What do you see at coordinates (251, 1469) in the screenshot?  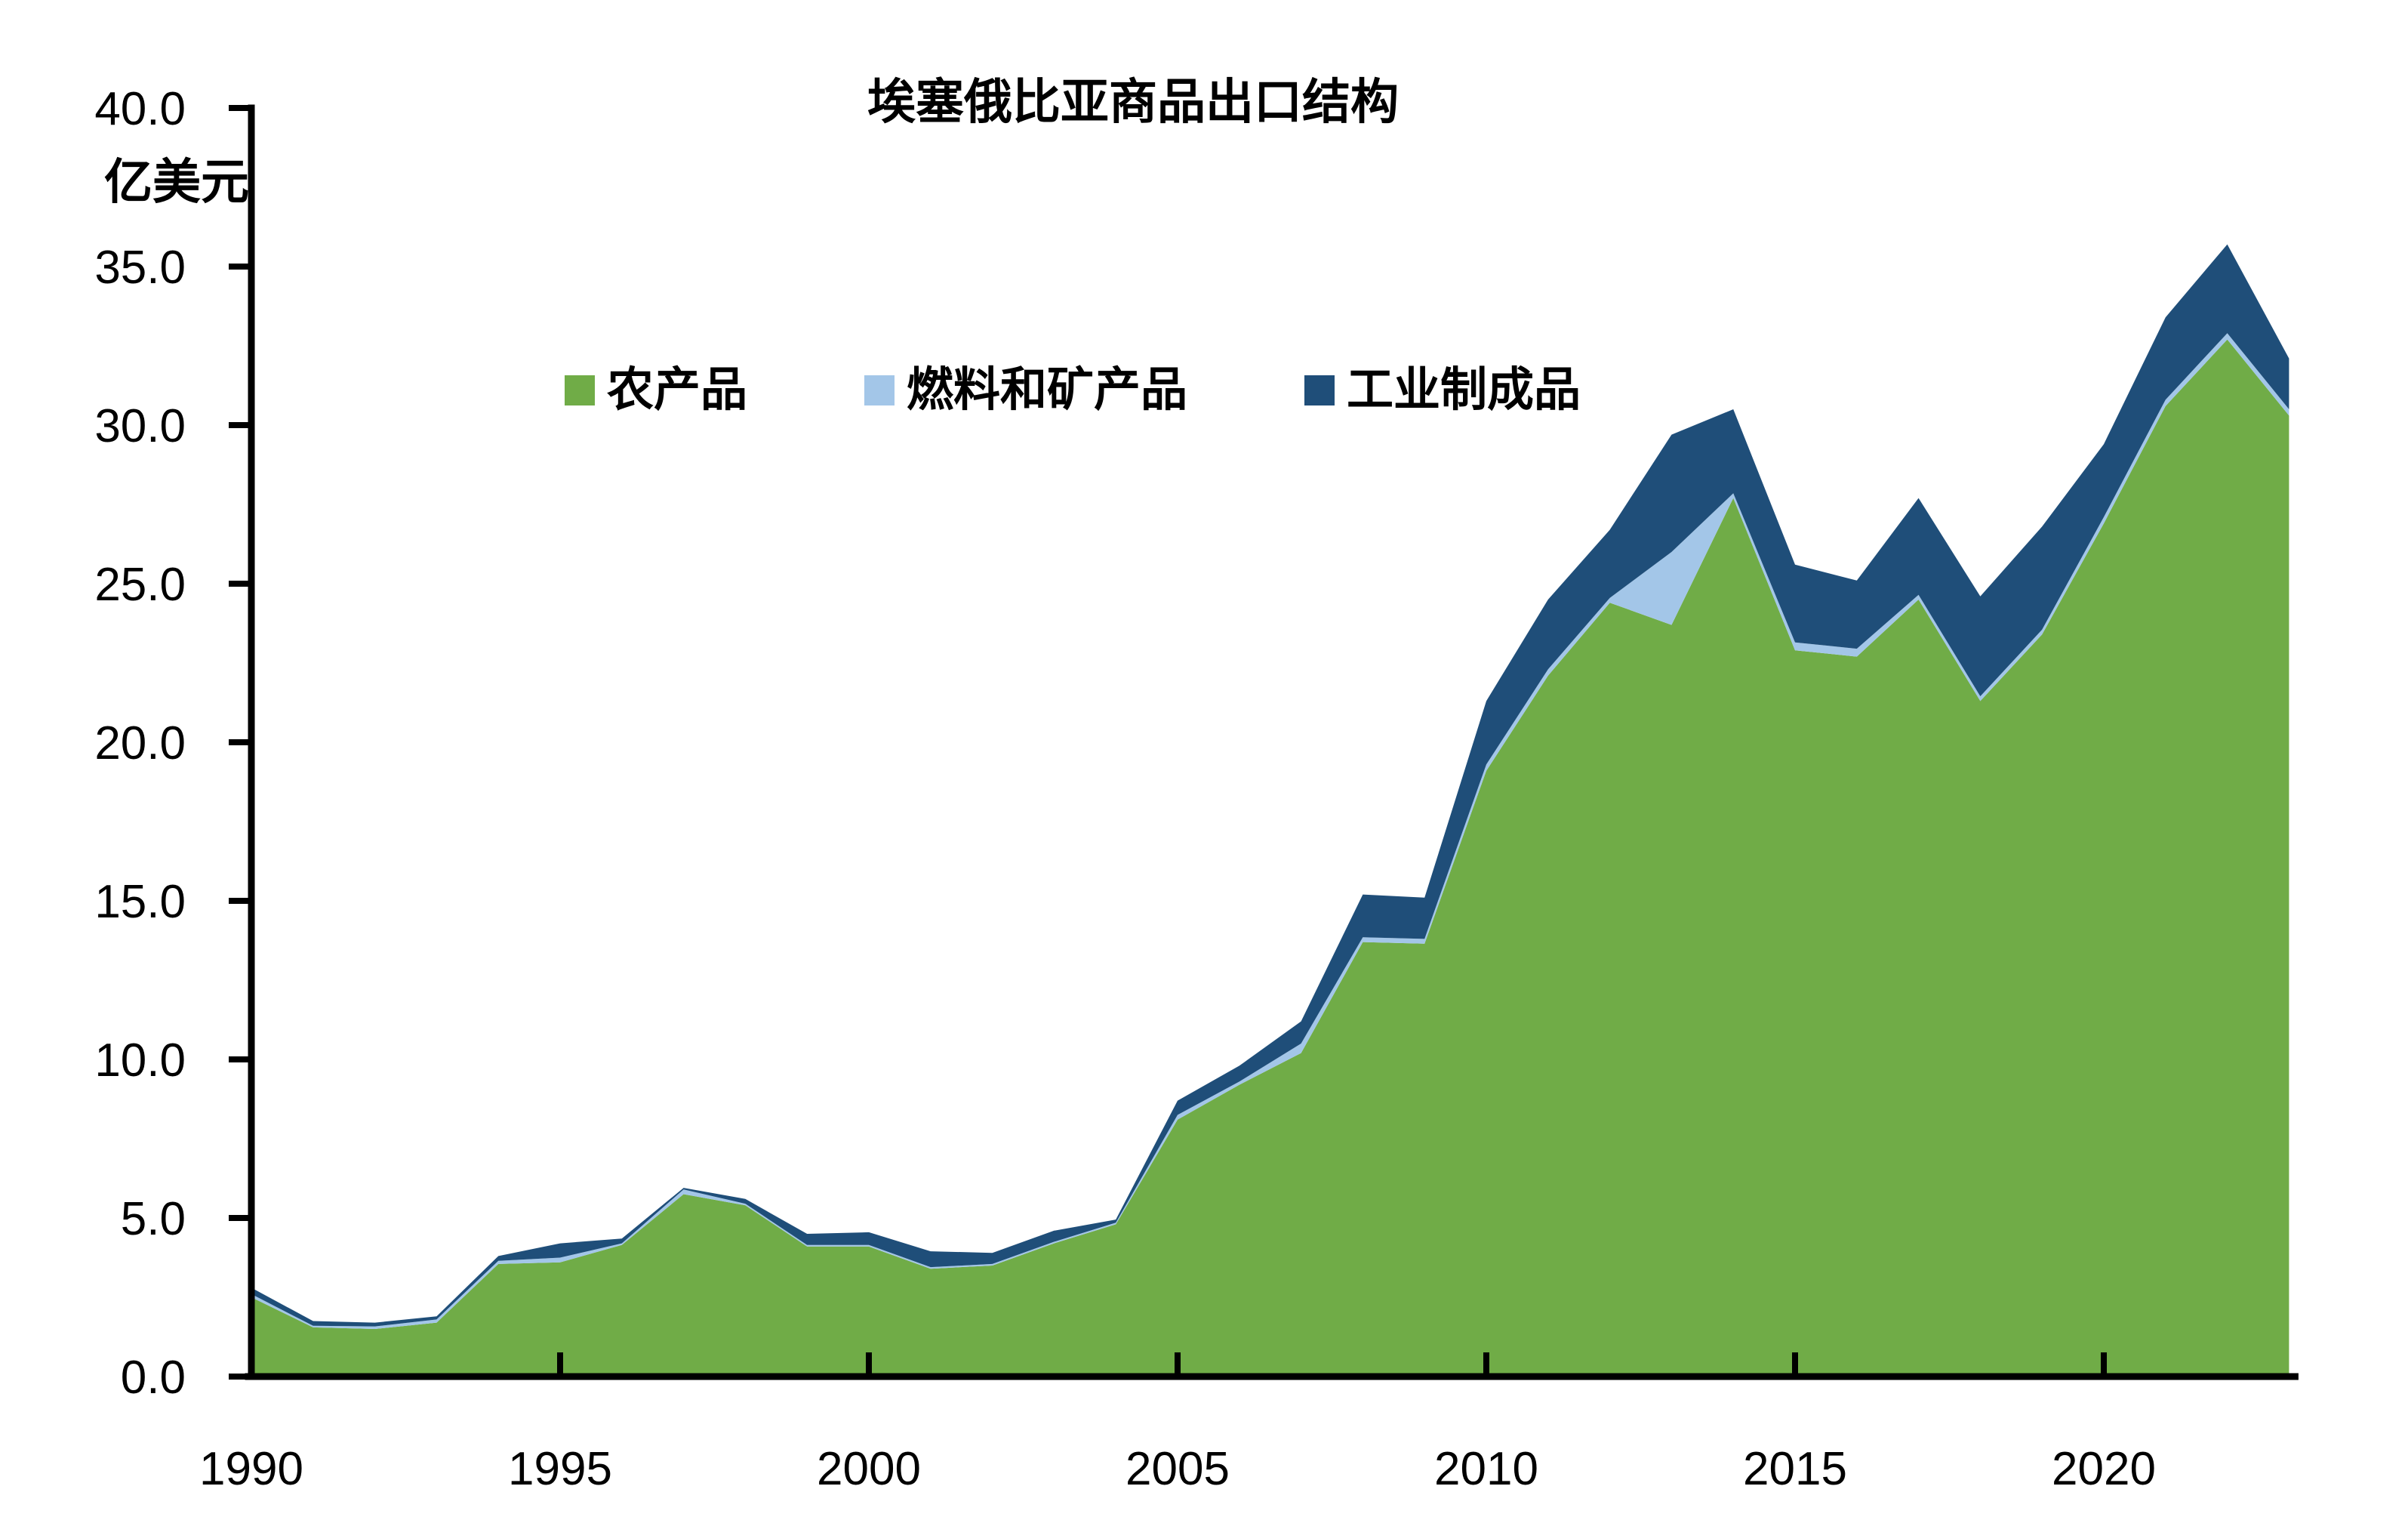 I see `x-tick-label: 1990` at bounding box center [251, 1469].